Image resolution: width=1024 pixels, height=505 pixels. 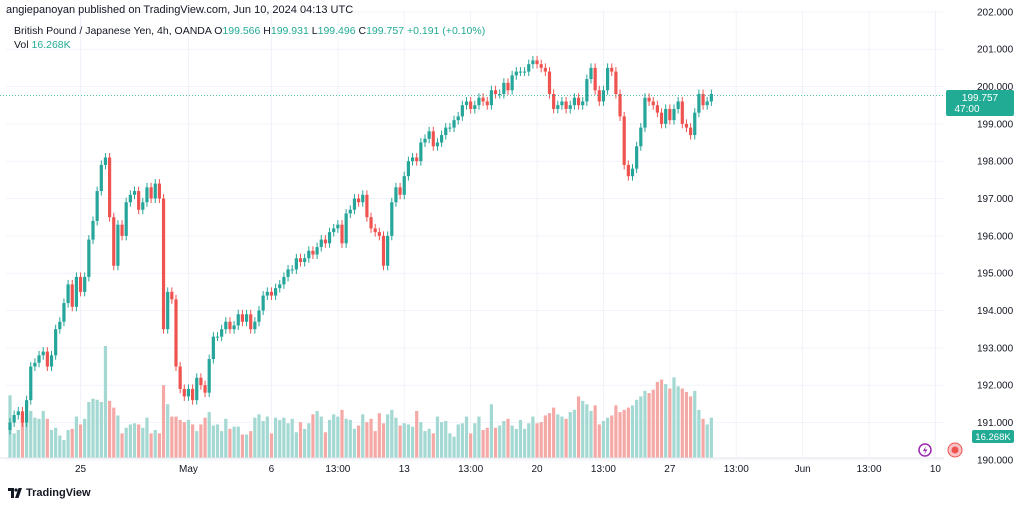 I want to click on brand-text: TradingView, so click(x=58, y=493).